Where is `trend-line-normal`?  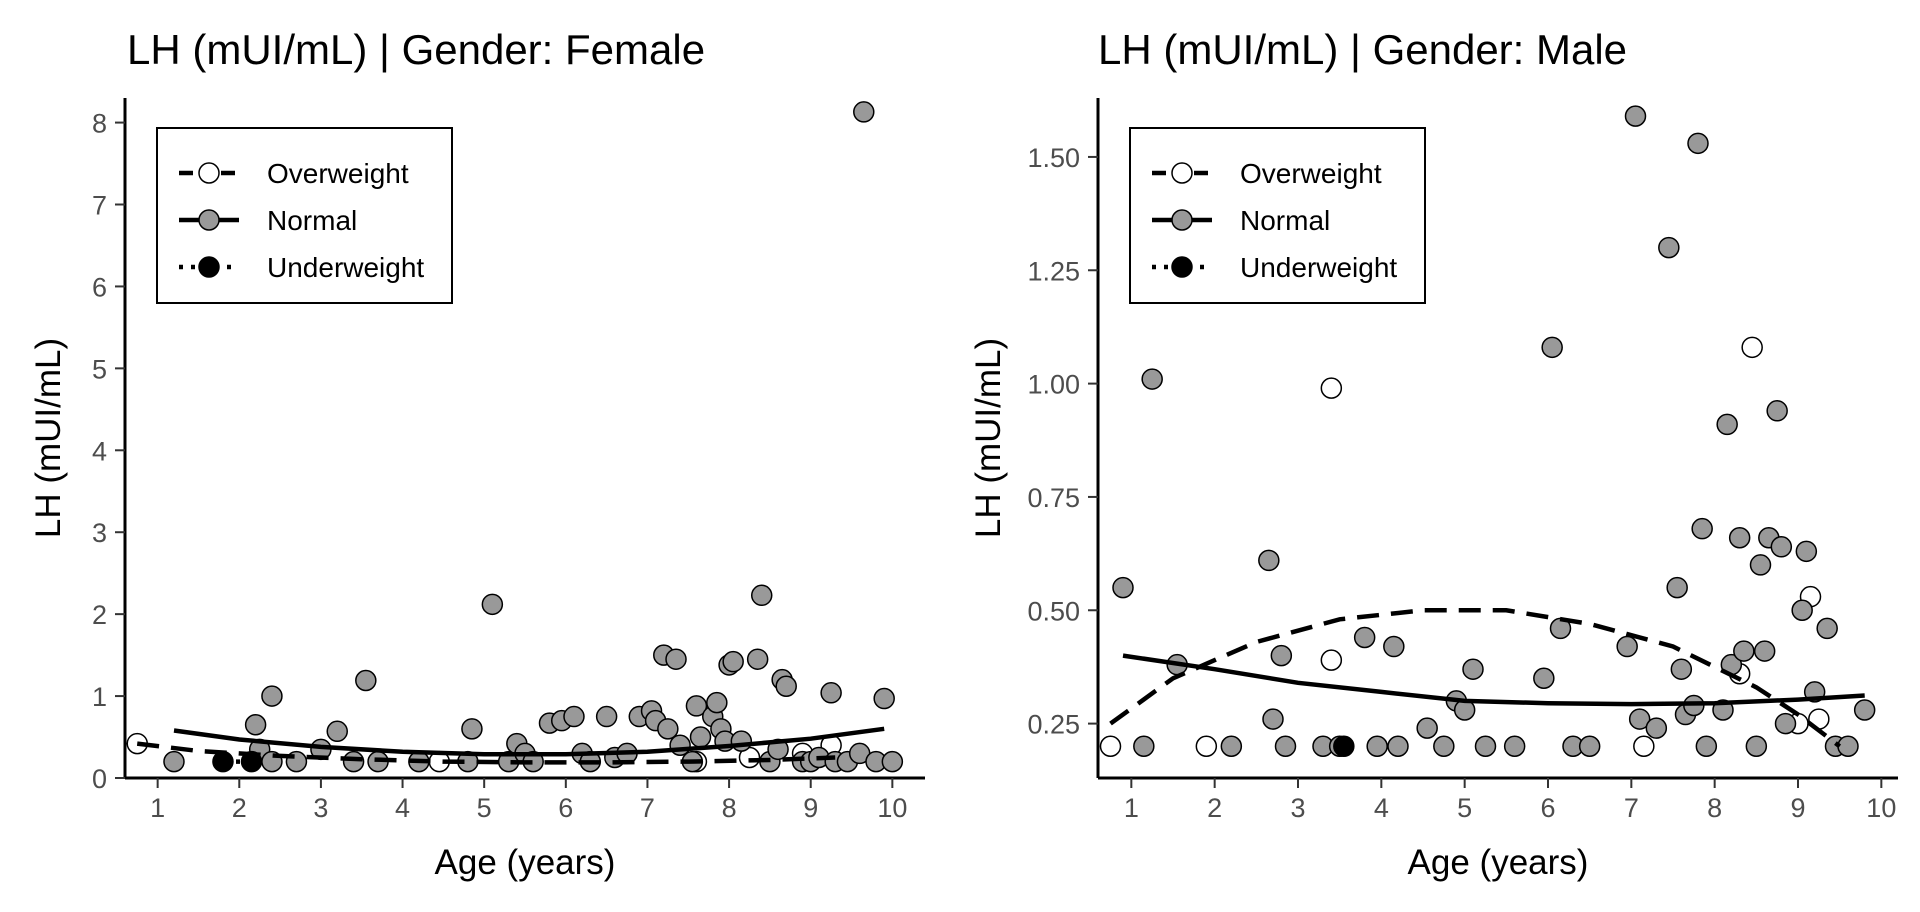
trend-line-normal is located at coordinates (1493, 680).